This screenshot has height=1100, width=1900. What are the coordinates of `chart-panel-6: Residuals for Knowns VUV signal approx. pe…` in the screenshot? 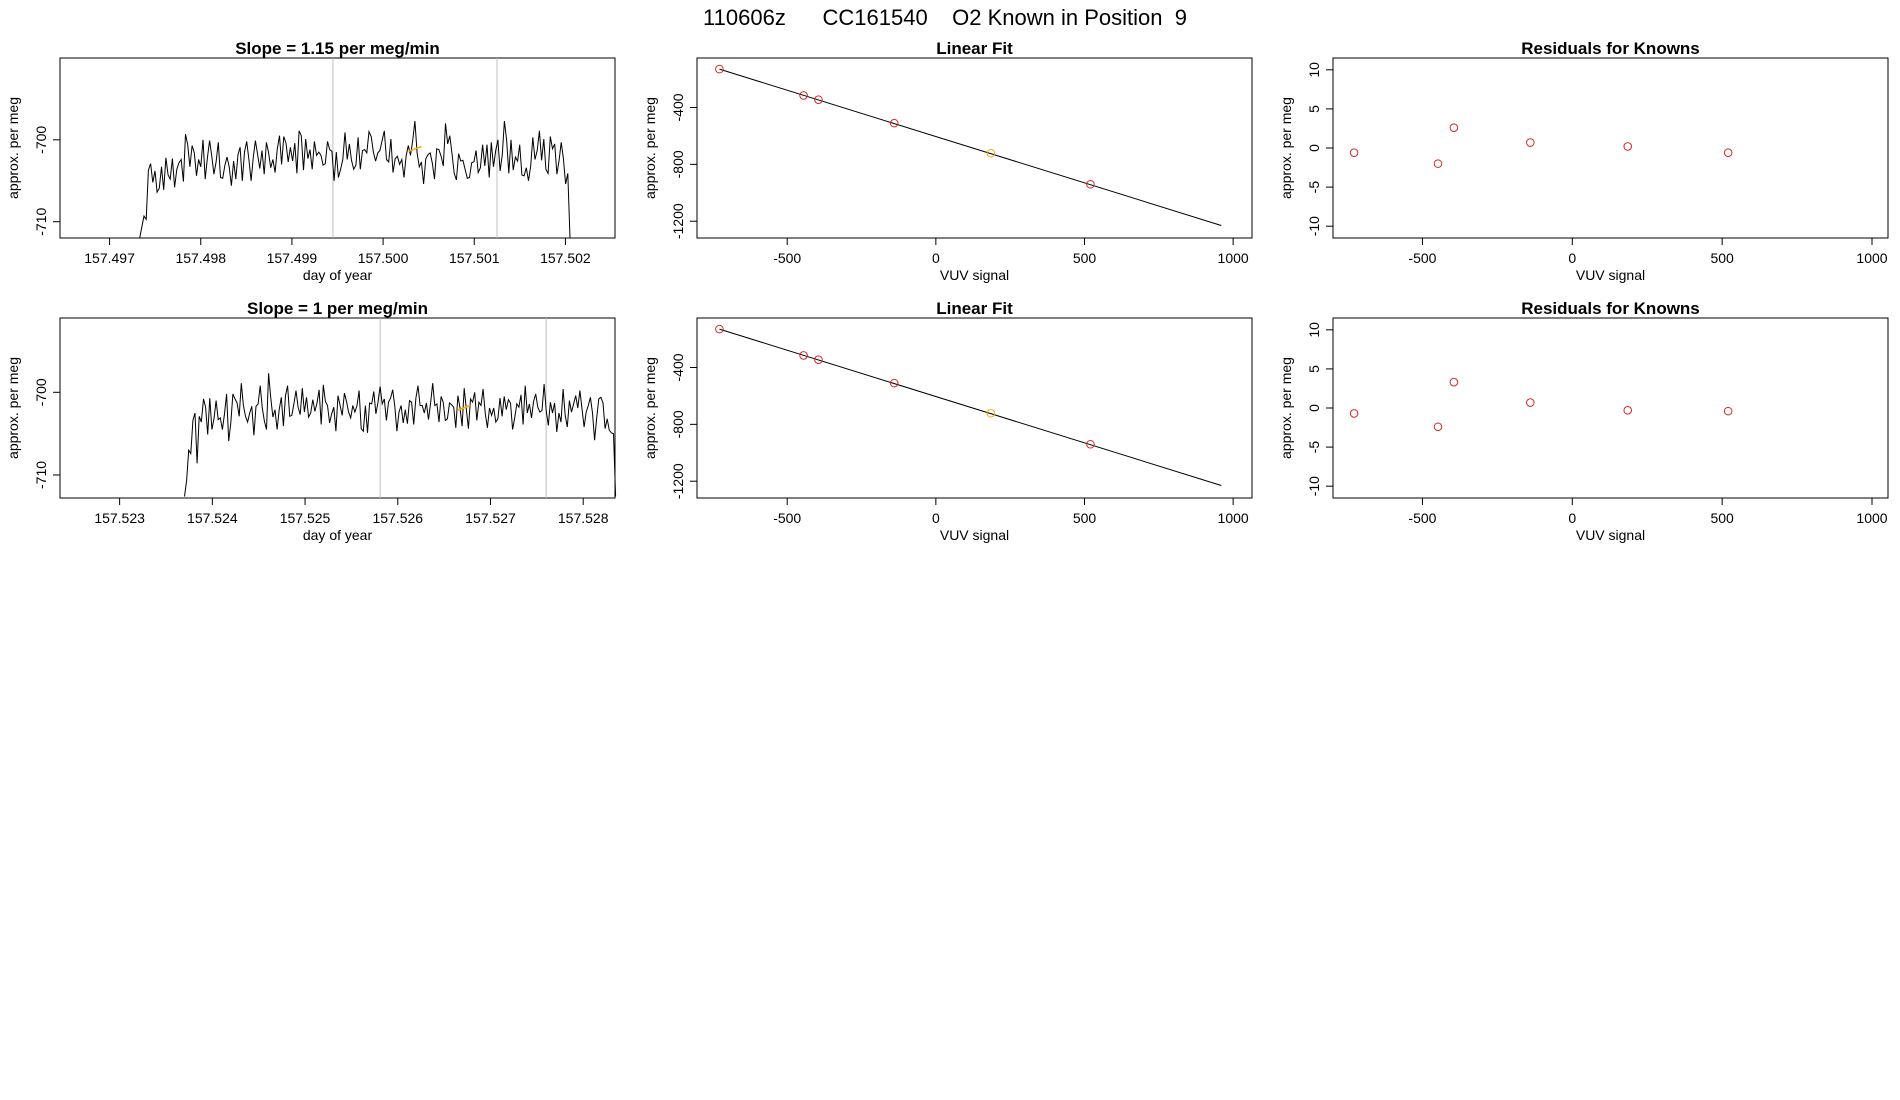 It's located at (1583, 421).